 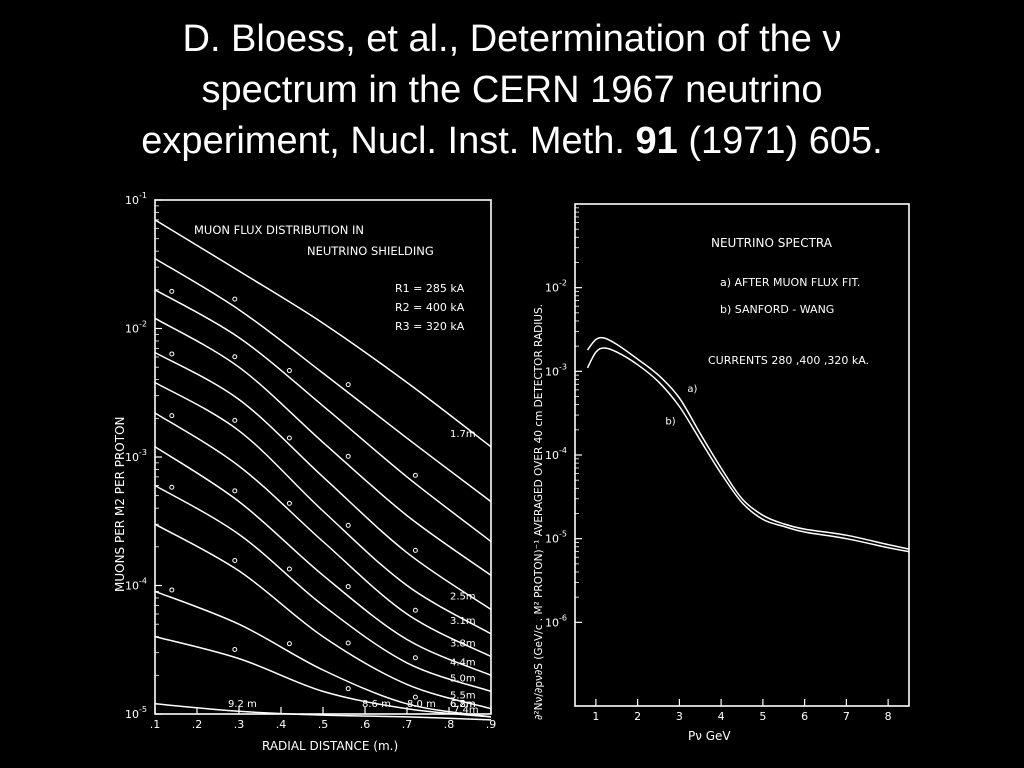 What do you see at coordinates (421, 704) in the screenshot?
I see `muon-label-8-0m: 8.0 m` at bounding box center [421, 704].